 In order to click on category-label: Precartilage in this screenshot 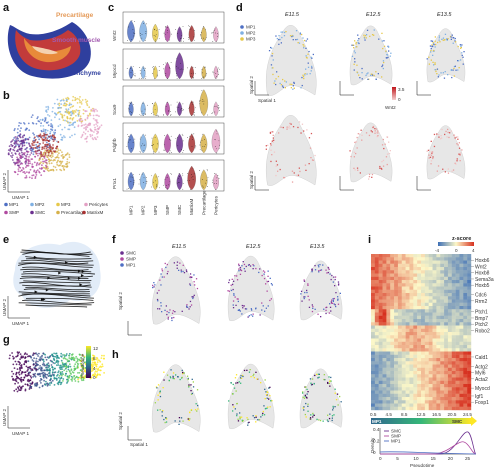, I will do `click(203, 202)`.